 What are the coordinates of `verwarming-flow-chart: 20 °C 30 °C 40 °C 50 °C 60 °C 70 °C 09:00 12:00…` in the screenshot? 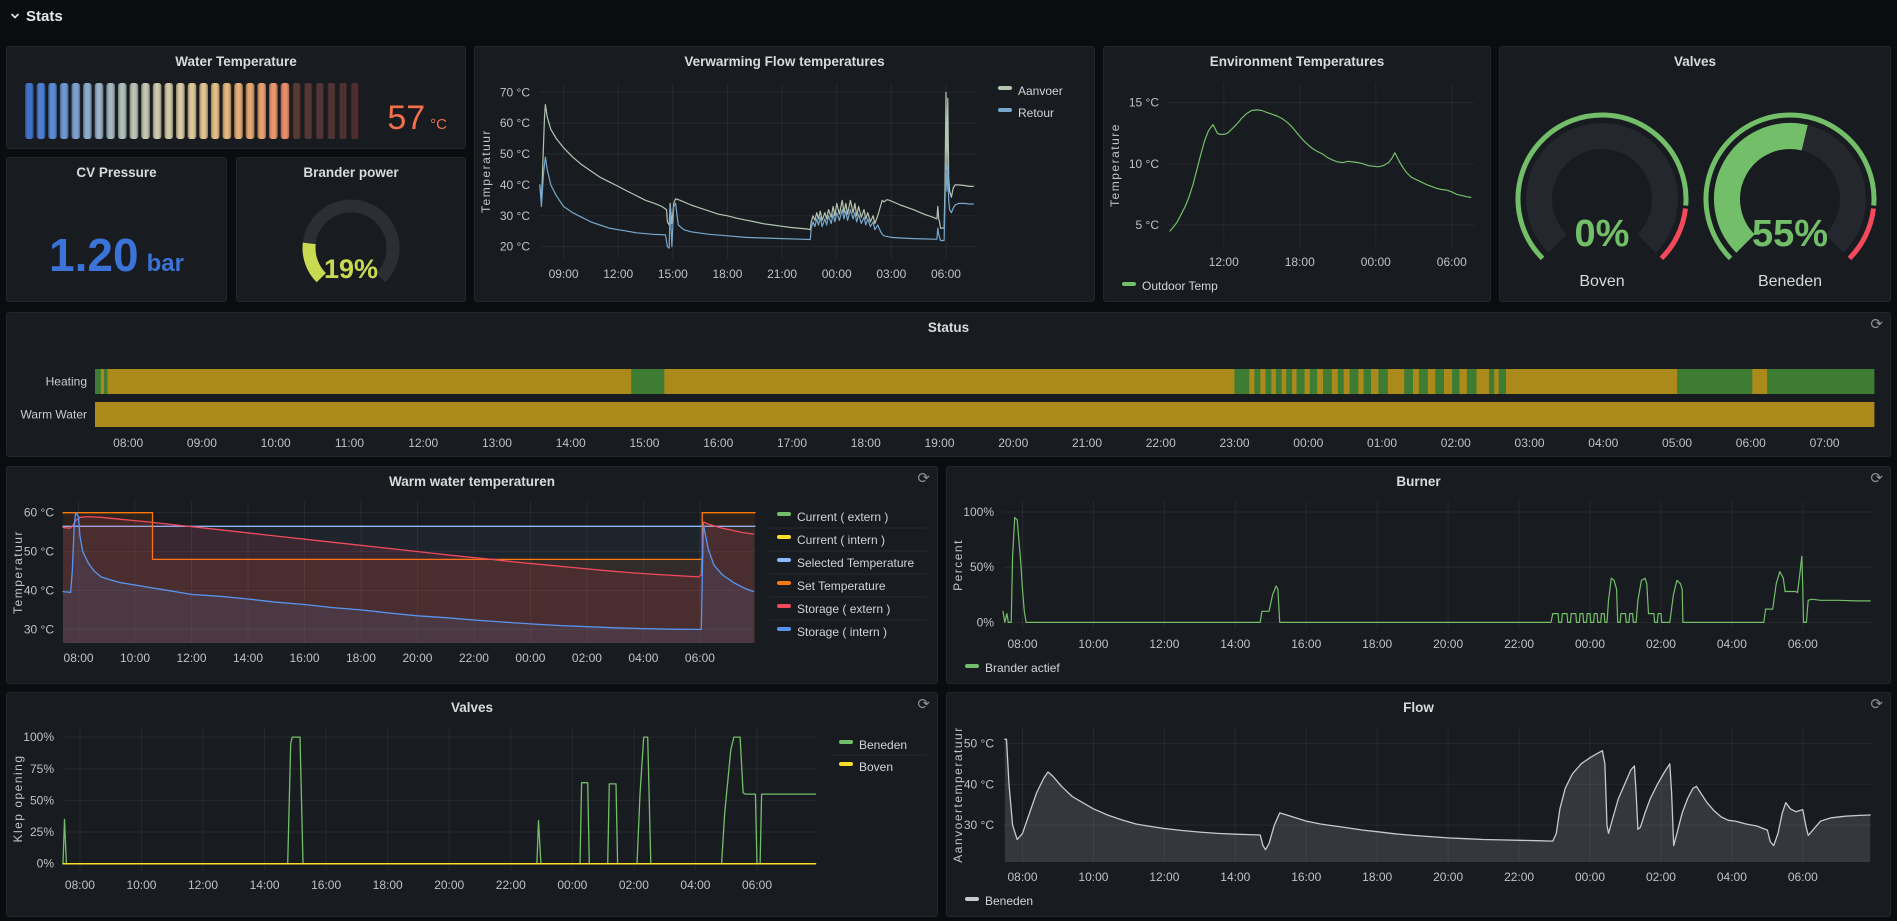 It's located at (784, 174).